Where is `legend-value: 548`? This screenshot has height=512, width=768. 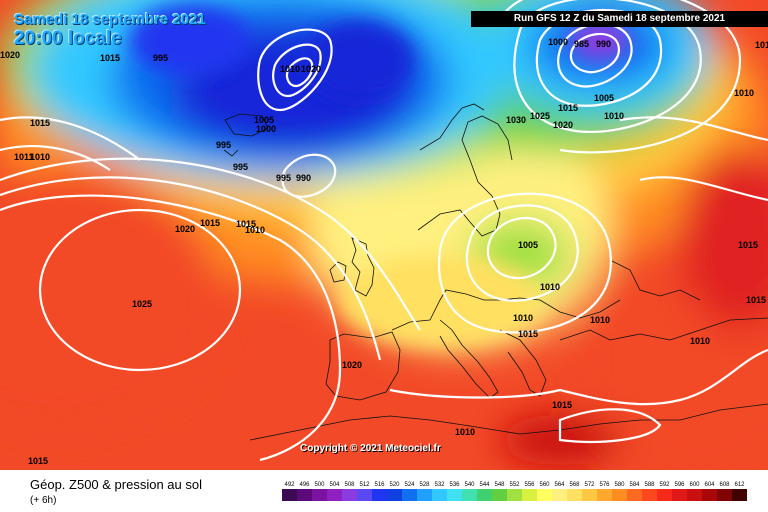
legend-value: 548 is located at coordinates (499, 485).